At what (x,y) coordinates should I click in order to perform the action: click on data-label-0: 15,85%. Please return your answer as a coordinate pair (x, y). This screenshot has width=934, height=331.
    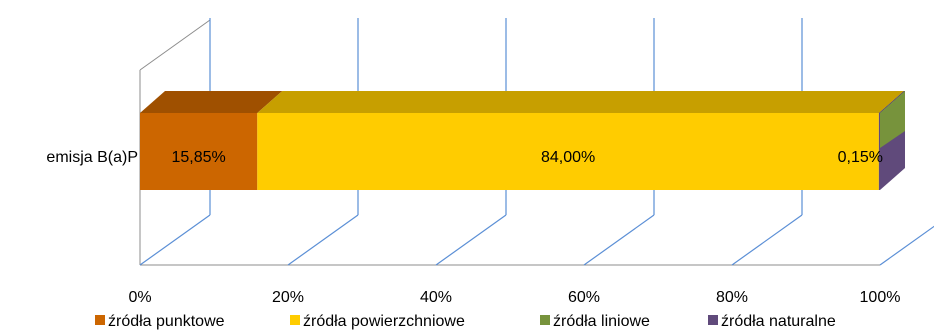
    Looking at the image, I should click on (199, 157).